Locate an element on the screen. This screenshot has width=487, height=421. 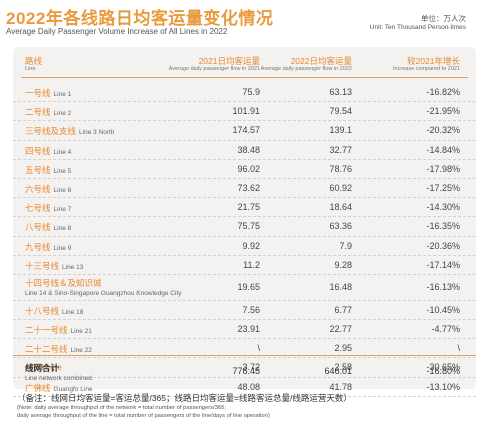
line-name-en: Line 1 is located at coordinates (62, 94).